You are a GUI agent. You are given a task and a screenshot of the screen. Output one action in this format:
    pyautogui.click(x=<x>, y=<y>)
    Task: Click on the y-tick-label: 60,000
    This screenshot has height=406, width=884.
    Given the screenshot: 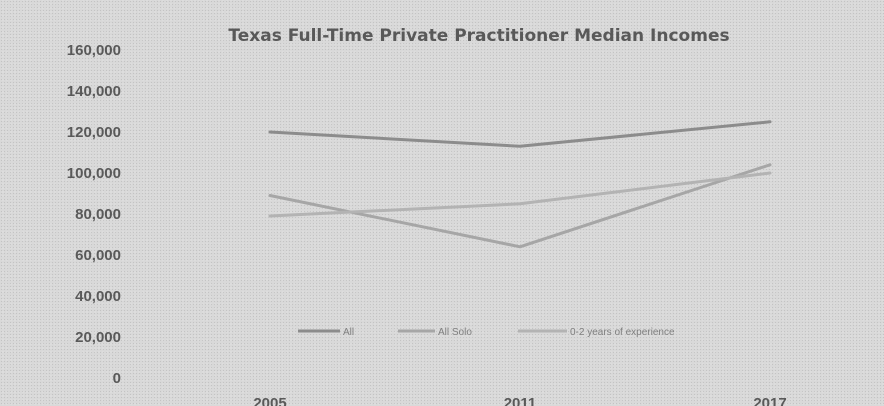 What is the action you would take?
    pyautogui.click(x=98, y=255)
    